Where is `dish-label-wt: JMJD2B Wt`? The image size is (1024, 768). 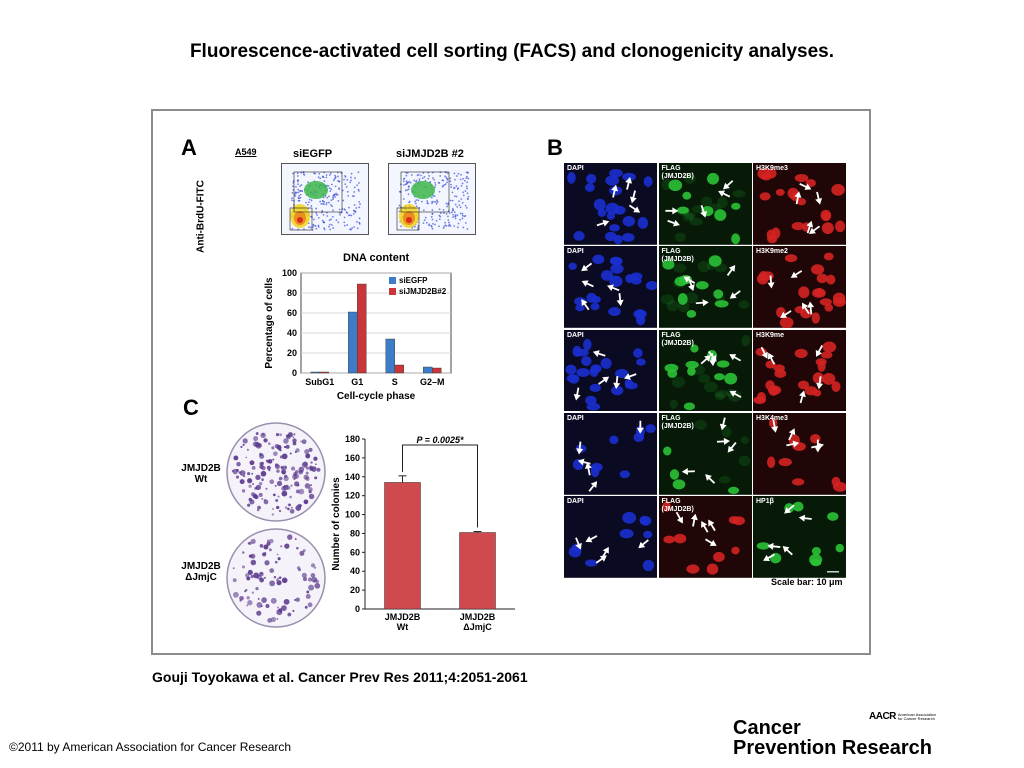 dish-label-wt: JMJD2B Wt is located at coordinates (201, 474).